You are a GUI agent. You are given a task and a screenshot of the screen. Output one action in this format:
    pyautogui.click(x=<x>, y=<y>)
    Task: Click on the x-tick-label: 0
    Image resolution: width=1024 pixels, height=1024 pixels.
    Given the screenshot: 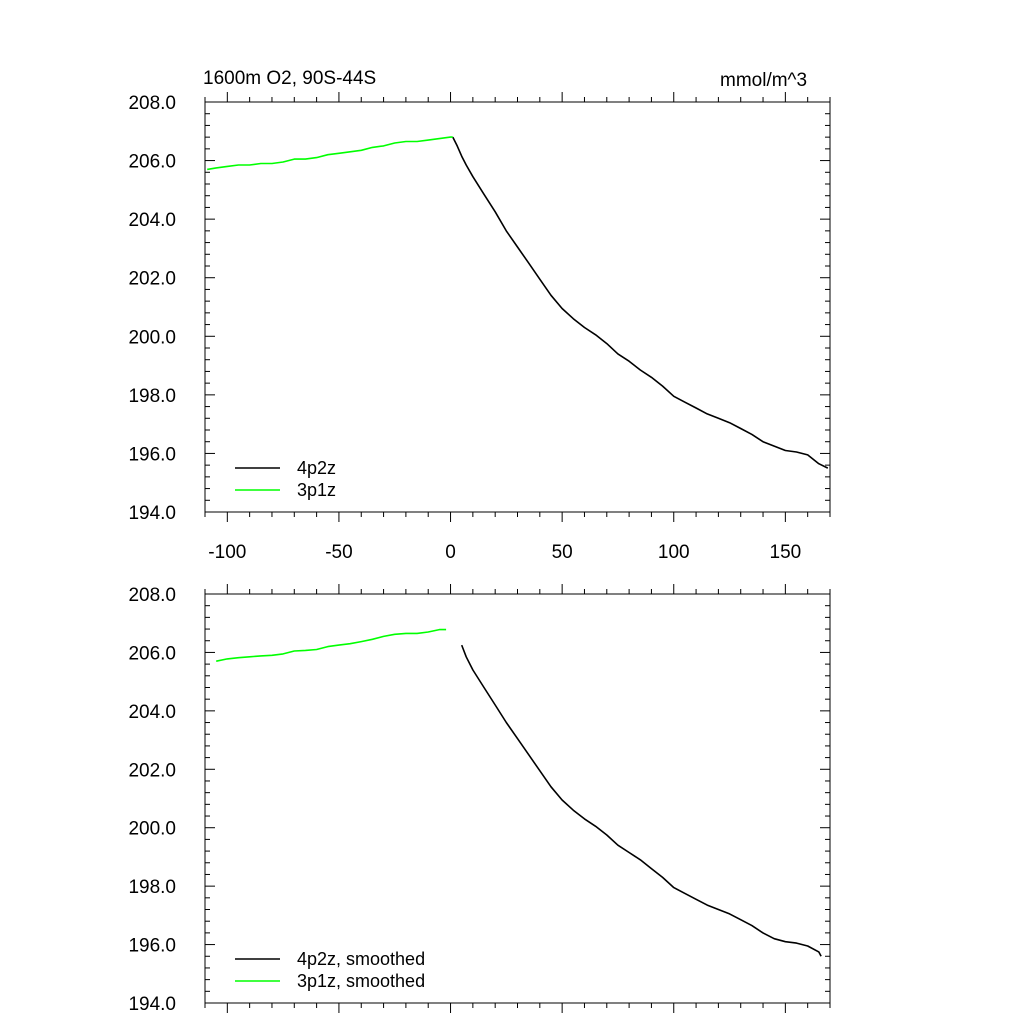 What is the action you would take?
    pyautogui.click(x=450, y=552)
    